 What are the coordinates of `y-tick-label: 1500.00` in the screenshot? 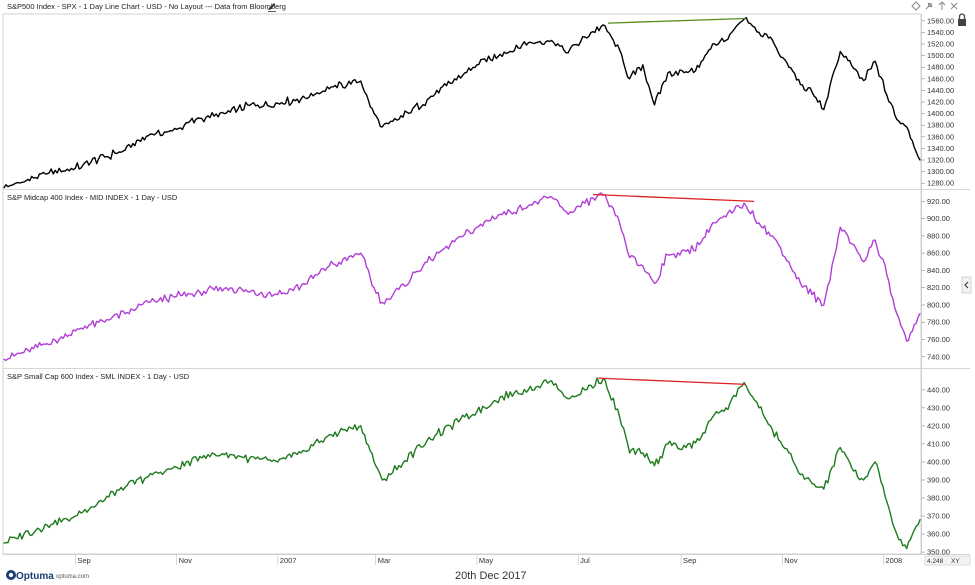 It's located at (940, 55).